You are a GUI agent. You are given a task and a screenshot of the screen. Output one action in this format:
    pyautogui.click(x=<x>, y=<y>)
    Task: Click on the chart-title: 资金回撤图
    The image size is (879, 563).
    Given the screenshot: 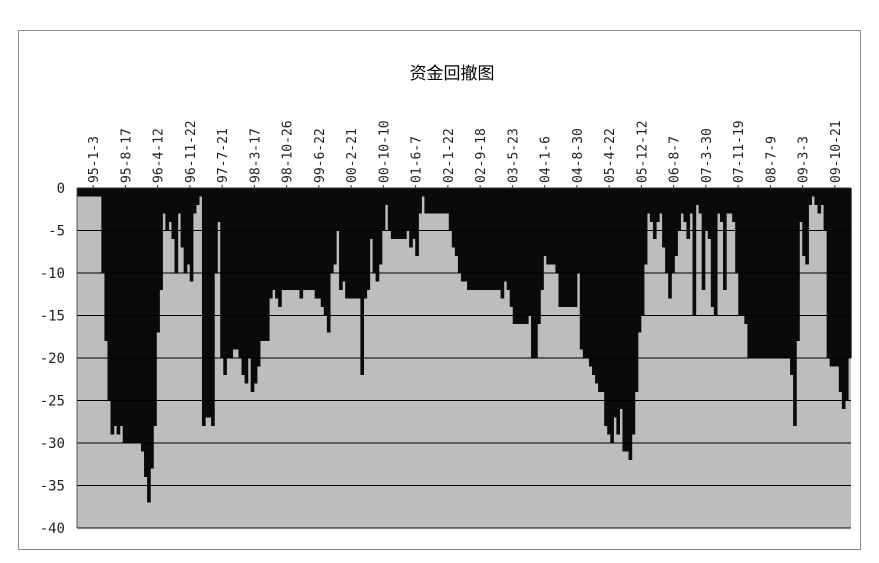 What is the action you would take?
    pyautogui.click(x=452, y=74)
    